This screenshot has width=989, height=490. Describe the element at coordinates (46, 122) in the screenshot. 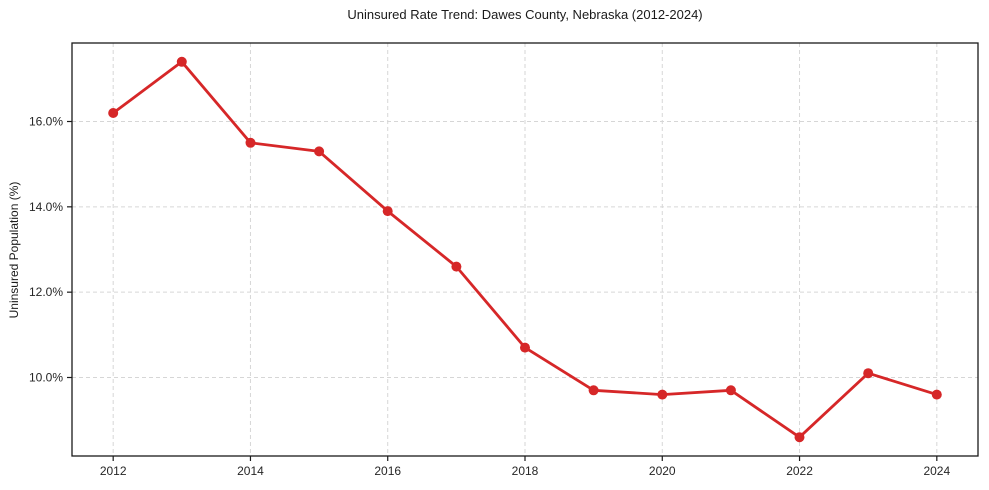

I see `y-tick-label: 16.0%` at that location.